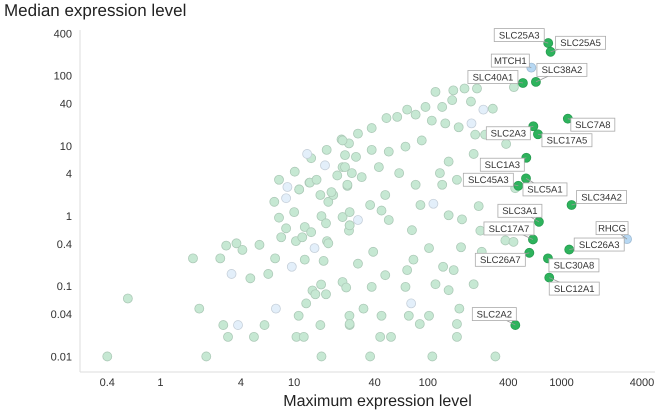 This screenshot has height=410, width=657. Describe the element at coordinates (574, 289) in the screenshot. I see `annotation: SLC12A1` at that location.